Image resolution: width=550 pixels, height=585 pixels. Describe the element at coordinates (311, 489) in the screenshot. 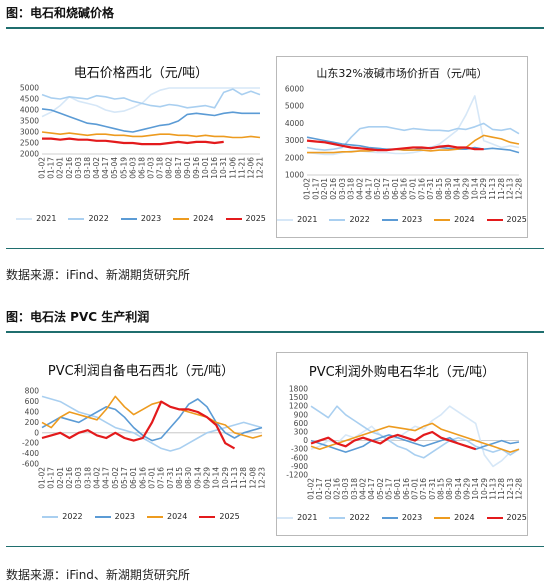

I see `x-tick-label: 01-02` at that location.